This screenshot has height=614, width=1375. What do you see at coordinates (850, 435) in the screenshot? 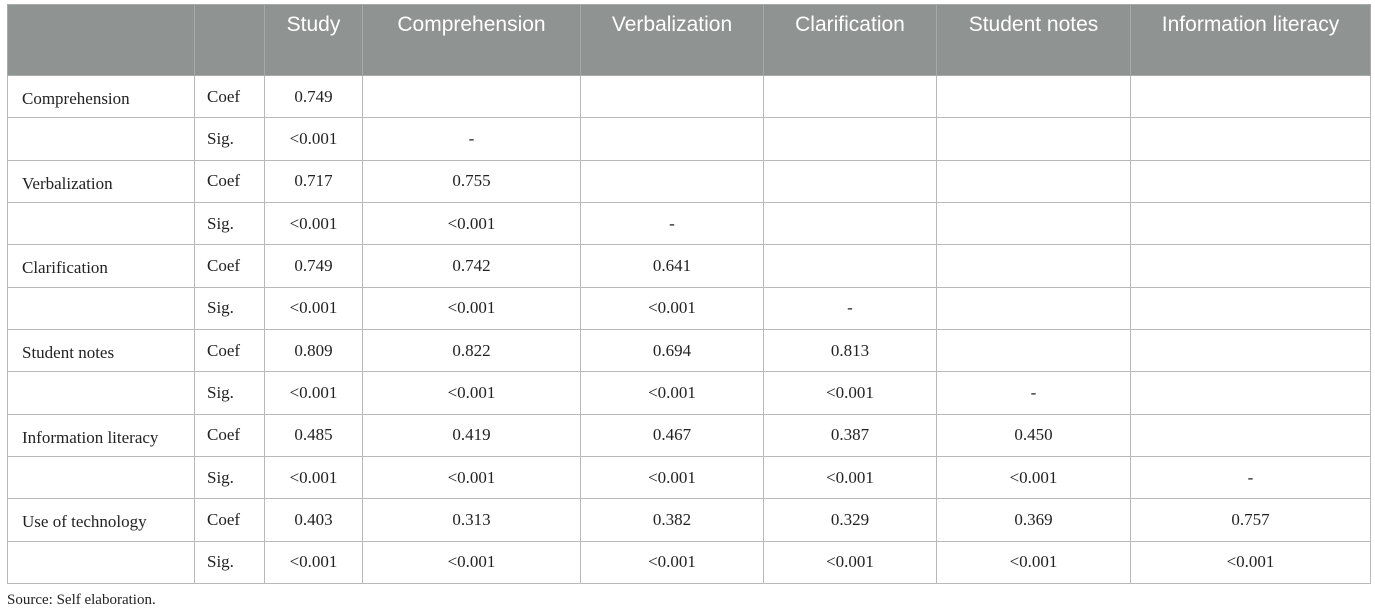
I see `table-cell: 0.387` at bounding box center [850, 435].